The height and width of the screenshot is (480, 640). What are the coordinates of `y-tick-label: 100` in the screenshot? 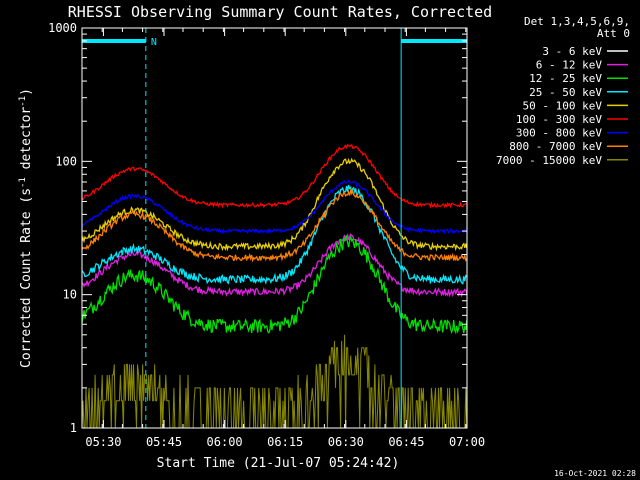 It's located at (66, 161).